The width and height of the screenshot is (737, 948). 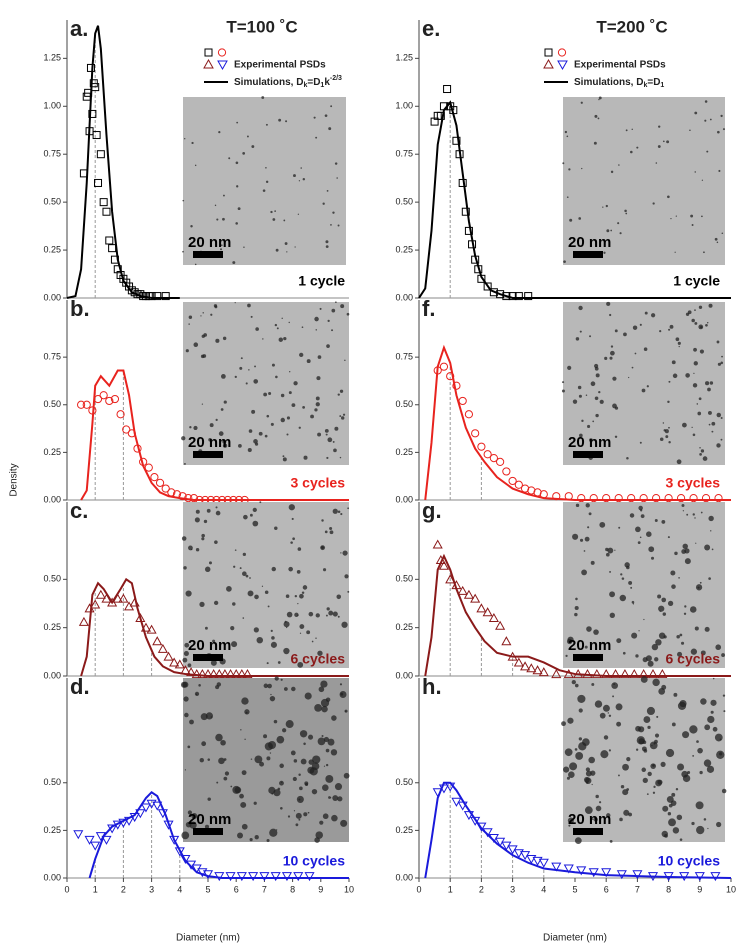 I want to click on micrograph, so click(x=644, y=181).